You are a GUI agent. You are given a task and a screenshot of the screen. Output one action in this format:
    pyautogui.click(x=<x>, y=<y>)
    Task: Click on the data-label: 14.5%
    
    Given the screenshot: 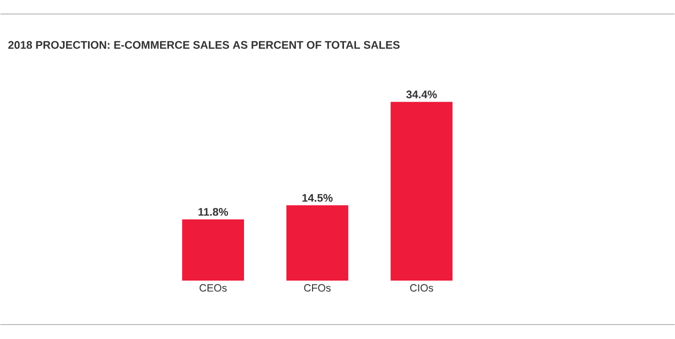 What is the action you would take?
    pyautogui.click(x=317, y=198)
    